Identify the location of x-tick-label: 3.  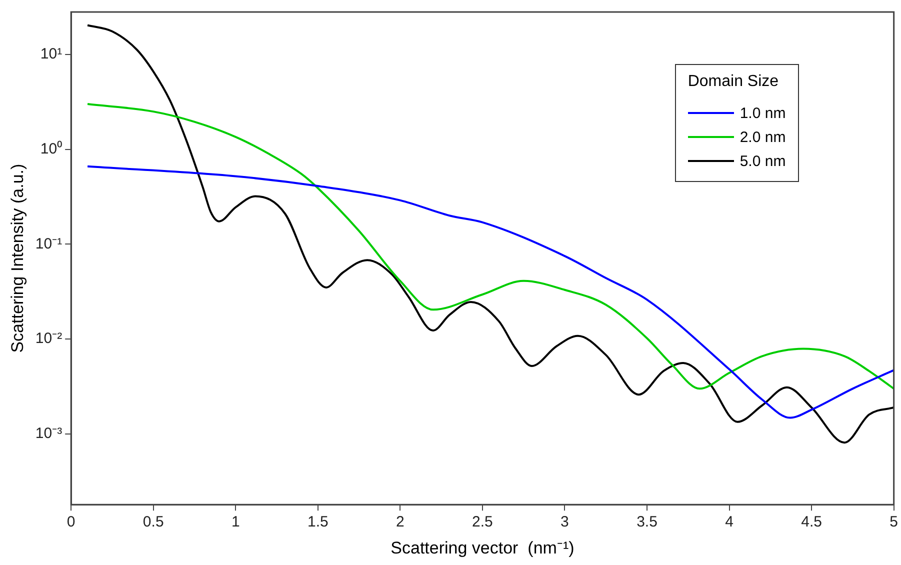
(564, 522).